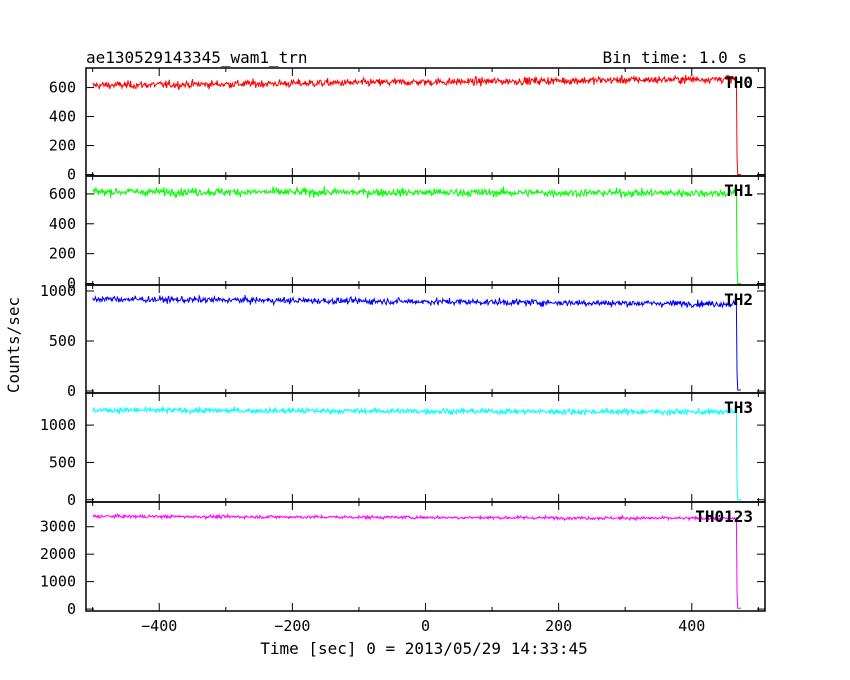  Describe the element at coordinates (13, 345) in the screenshot. I see `y-axis-title: Counts/sec` at that location.